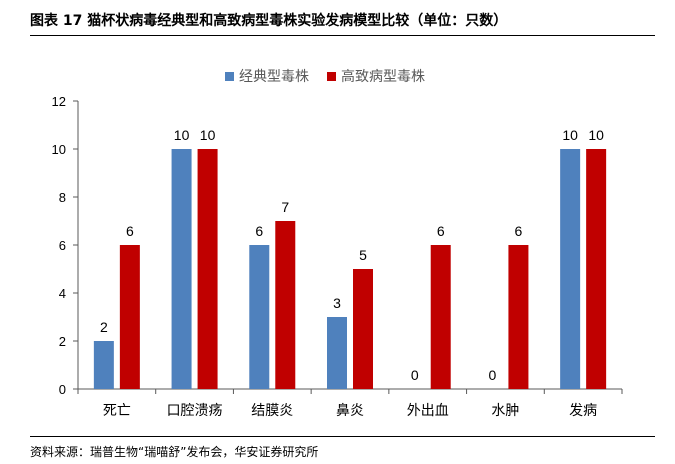 This screenshot has width=675, height=464. I want to click on y-tick-label: 0, so click(62, 389).